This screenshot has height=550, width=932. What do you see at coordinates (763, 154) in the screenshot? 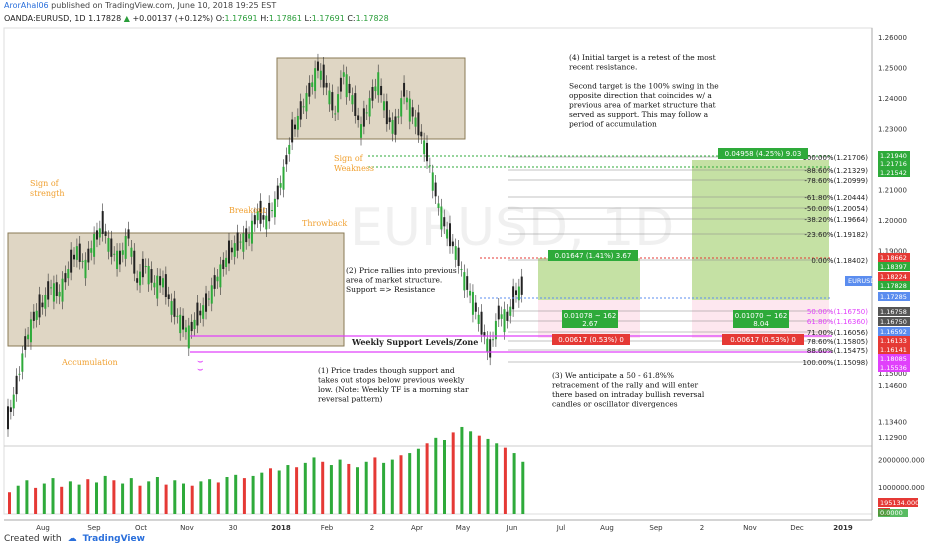
I see `measure-box-label: 0.04958 (4.25%) 9.03` at bounding box center [763, 154].